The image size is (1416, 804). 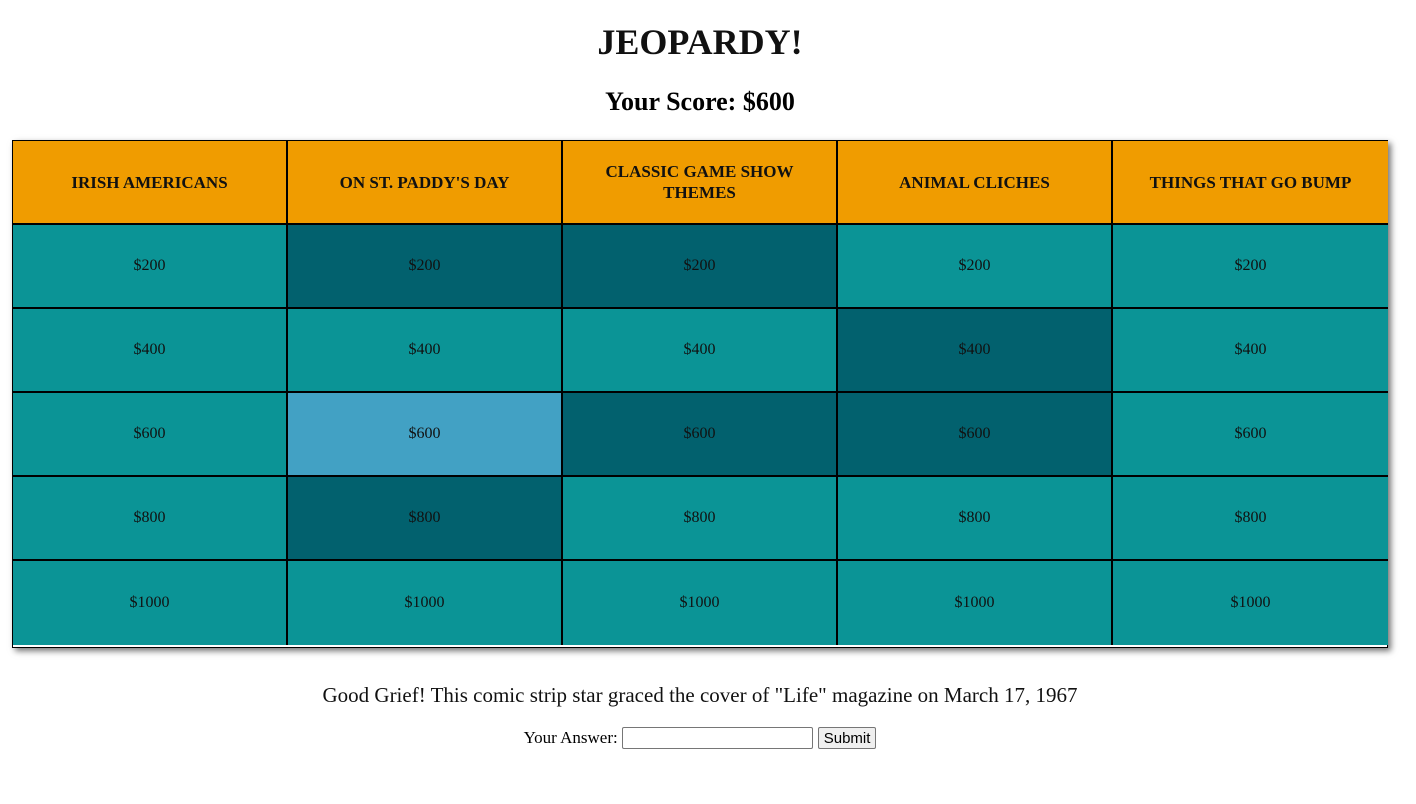 What do you see at coordinates (847, 738) in the screenshot?
I see `submit-button: Submit` at bounding box center [847, 738].